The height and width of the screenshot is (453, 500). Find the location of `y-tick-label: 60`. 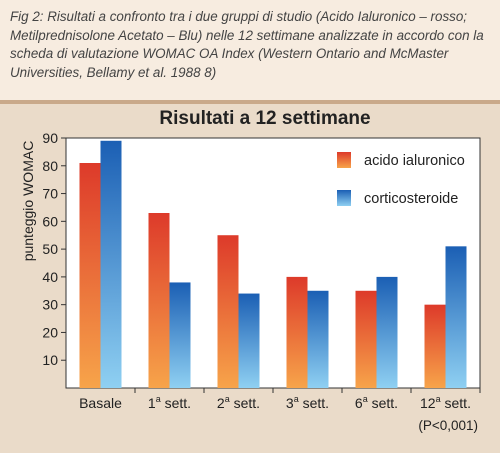

y-tick-label: 60 is located at coordinates (50, 221).